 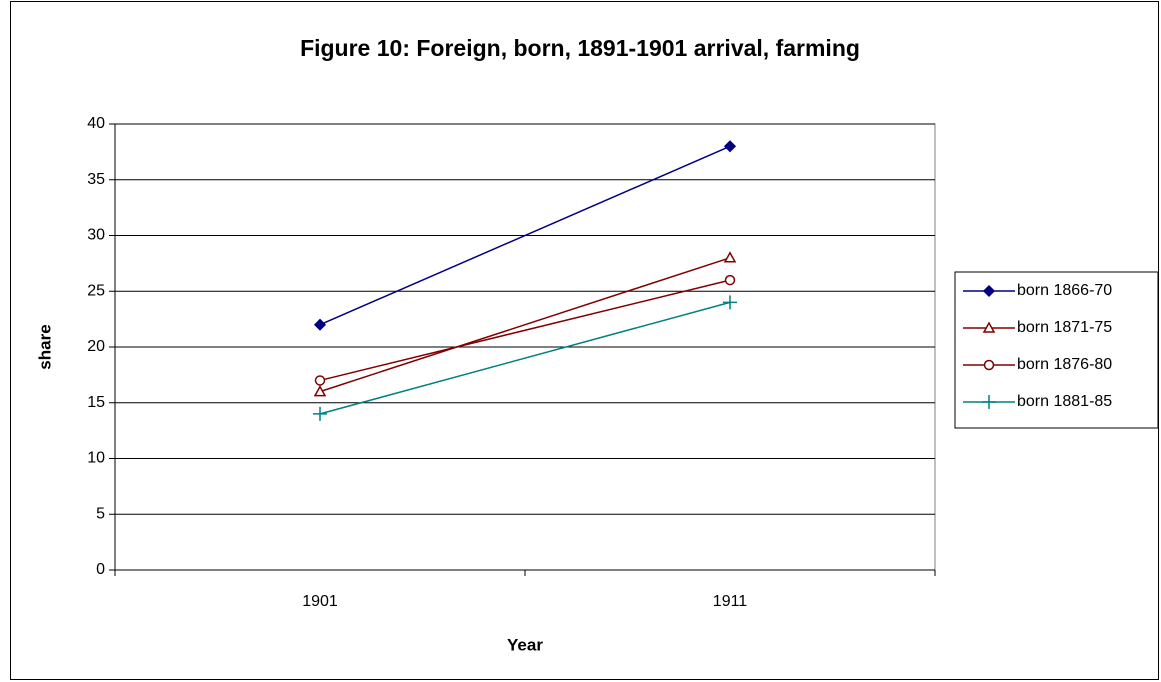 I want to click on legend-label: born 1866-70, so click(x=1064, y=290).